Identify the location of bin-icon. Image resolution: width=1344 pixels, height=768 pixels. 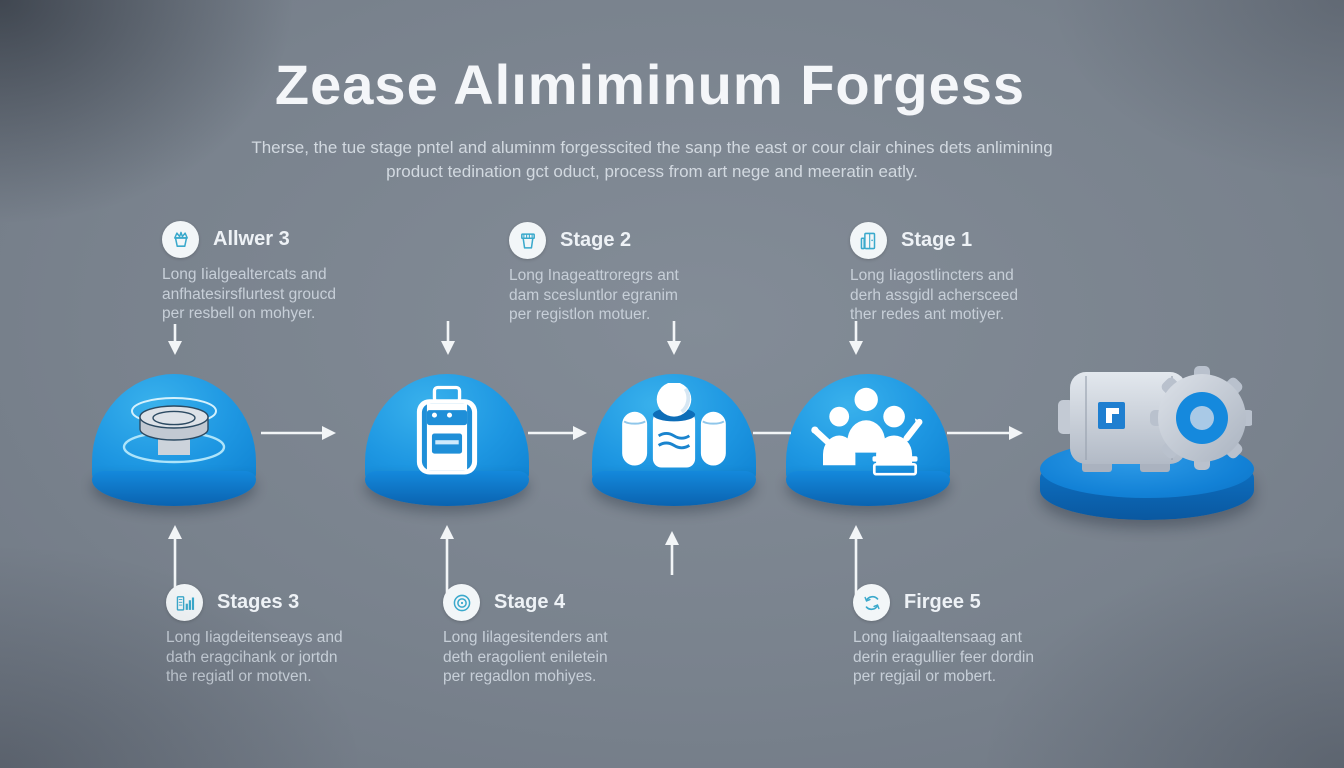
(527, 240).